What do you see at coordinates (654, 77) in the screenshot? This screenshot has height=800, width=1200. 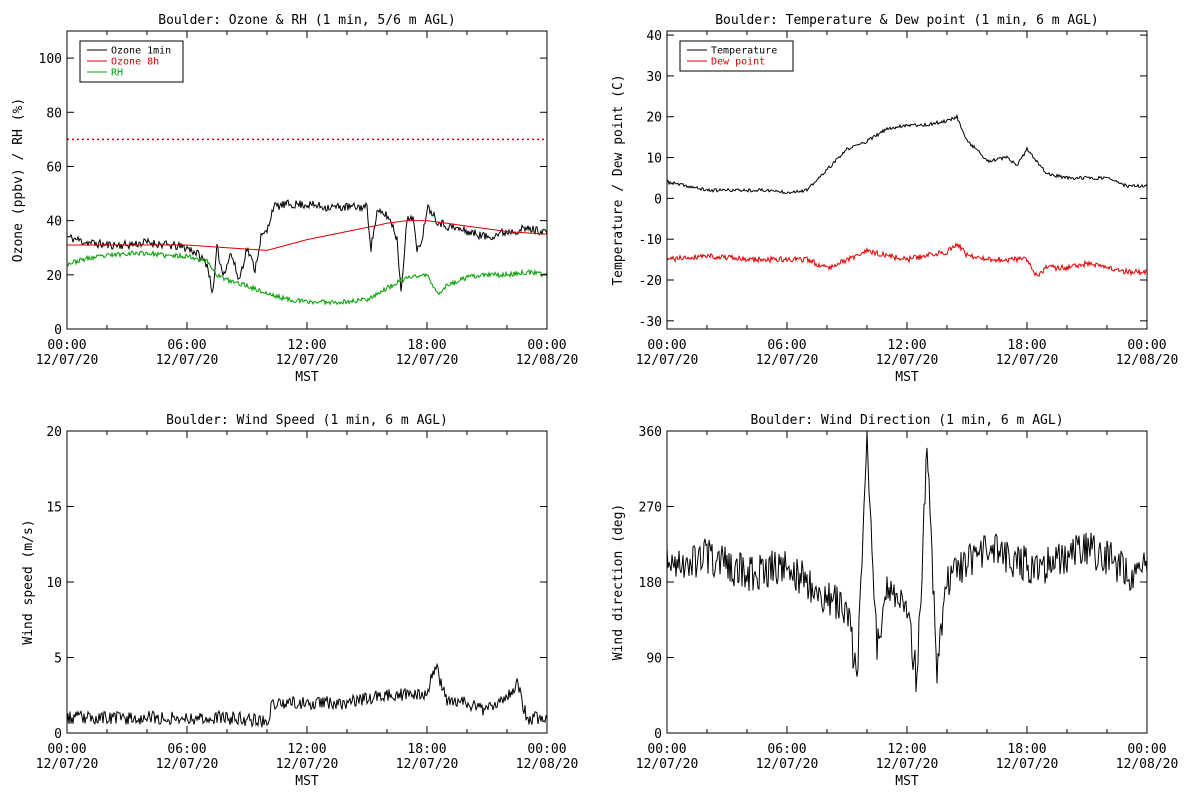 I see `y-tick-label: 30` at bounding box center [654, 77].